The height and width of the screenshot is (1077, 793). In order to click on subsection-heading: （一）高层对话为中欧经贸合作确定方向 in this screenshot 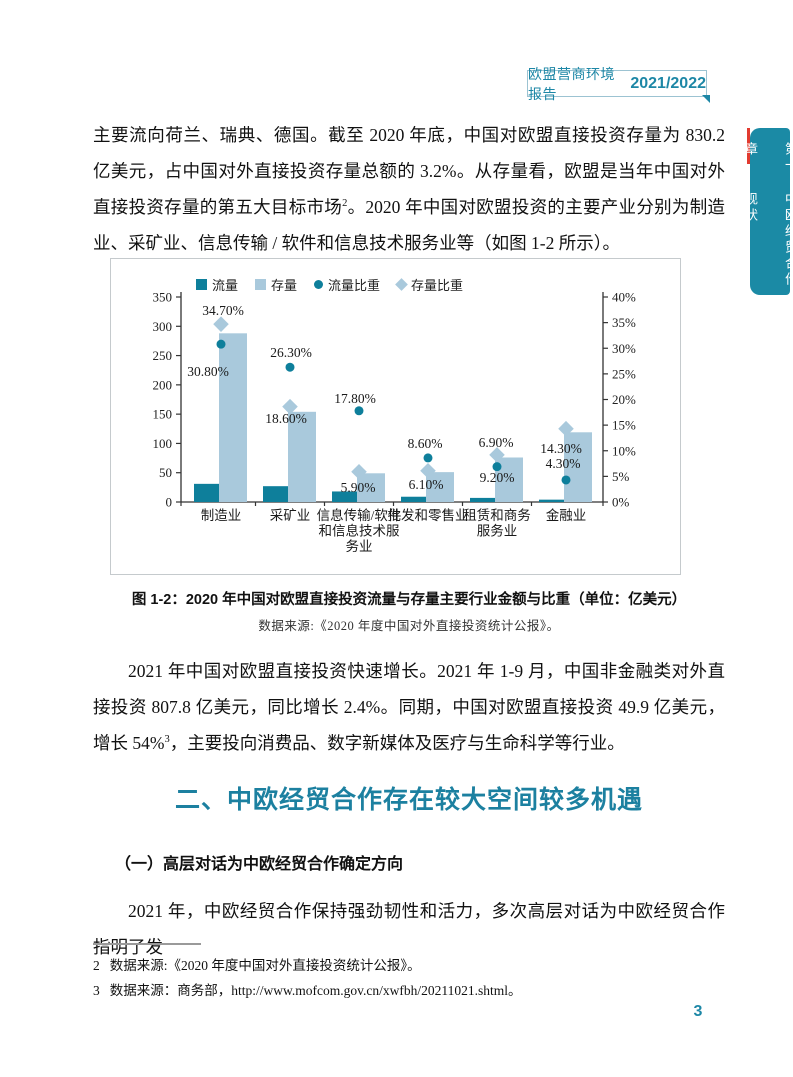, I will do `click(259, 864)`.